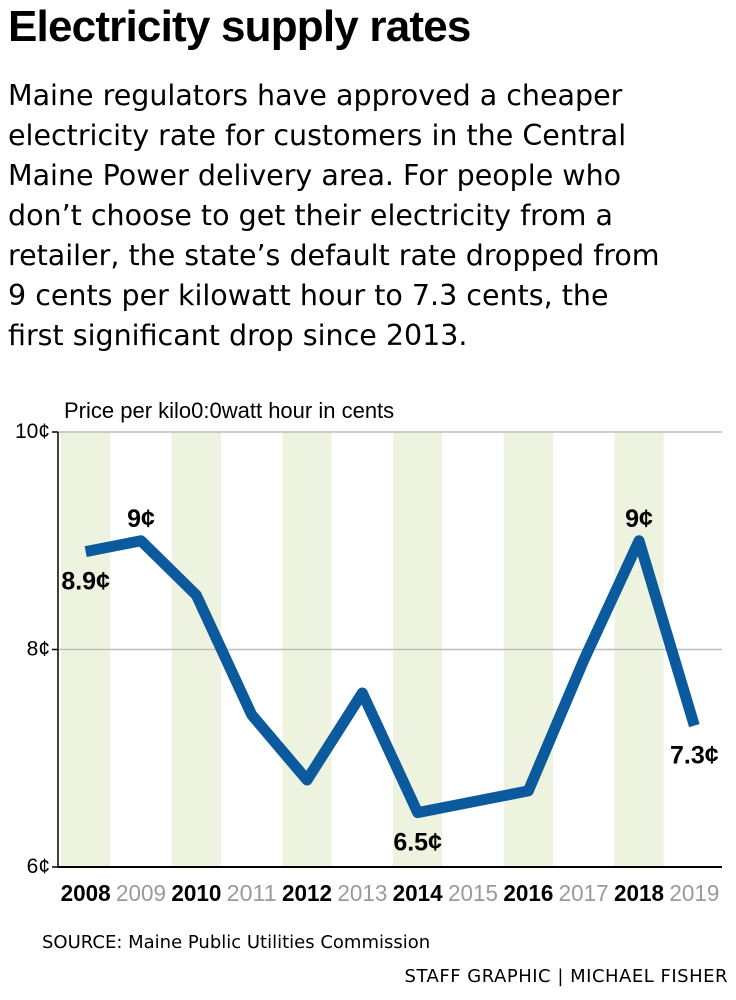 The height and width of the screenshot is (1000, 736). I want to click on y-tick-label: 10¢, so click(32, 431).